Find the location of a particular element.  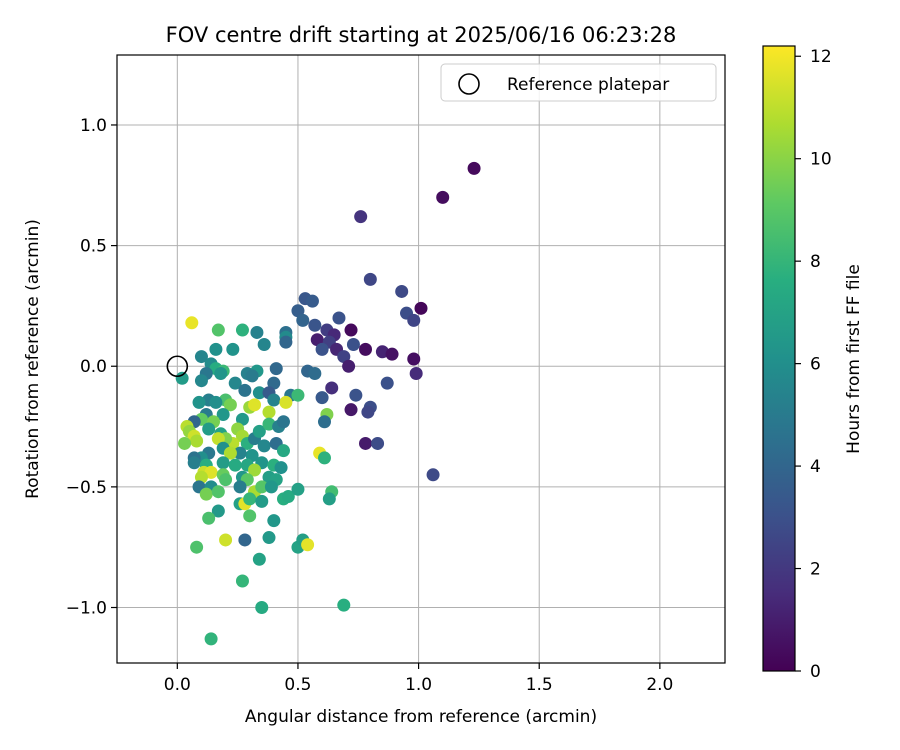

y-axis-ticks: −1.0 −0.5 0.0 0.5 1.0 is located at coordinates (91, 367).